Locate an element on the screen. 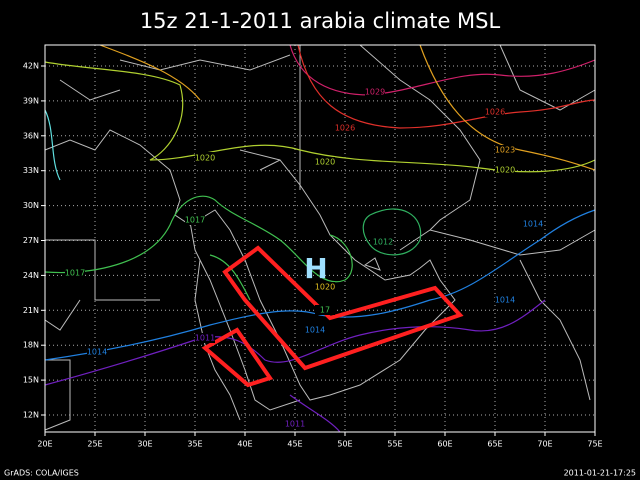 The image size is (640, 480). lat-label: 24N is located at coordinates (31, 275).